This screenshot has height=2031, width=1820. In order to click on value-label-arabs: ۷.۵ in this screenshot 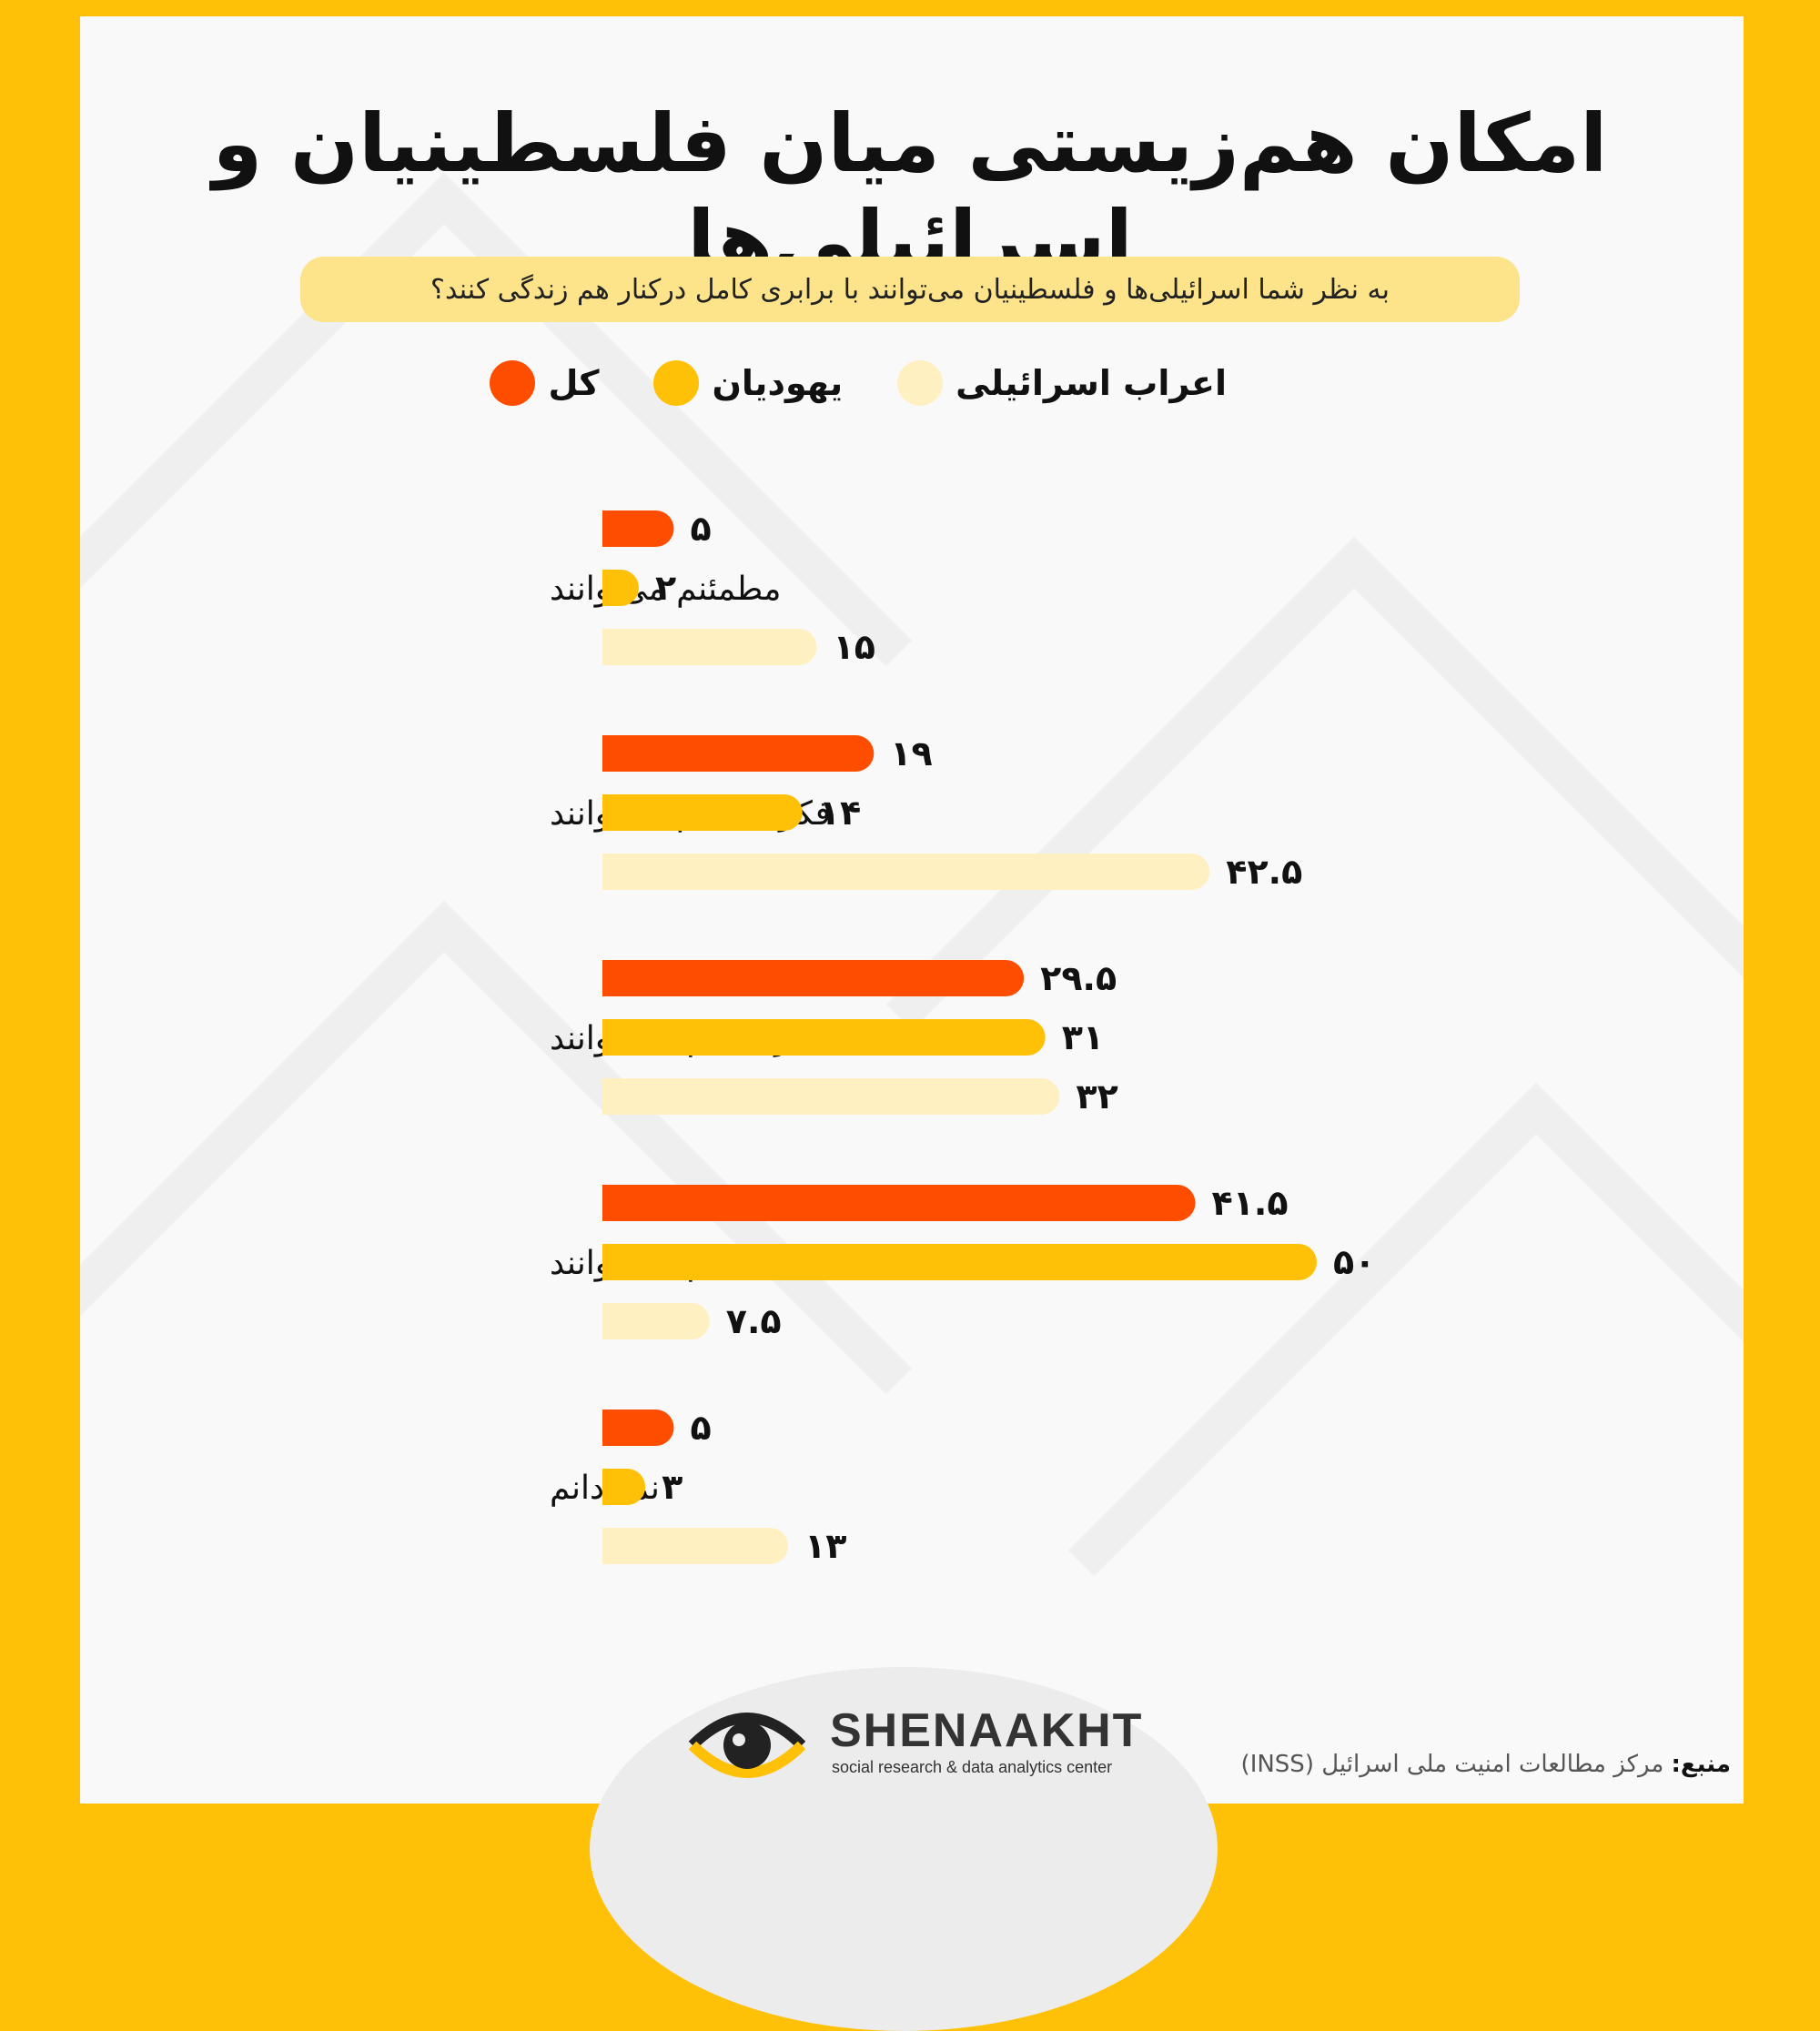, I will do `click(754, 1321)`.